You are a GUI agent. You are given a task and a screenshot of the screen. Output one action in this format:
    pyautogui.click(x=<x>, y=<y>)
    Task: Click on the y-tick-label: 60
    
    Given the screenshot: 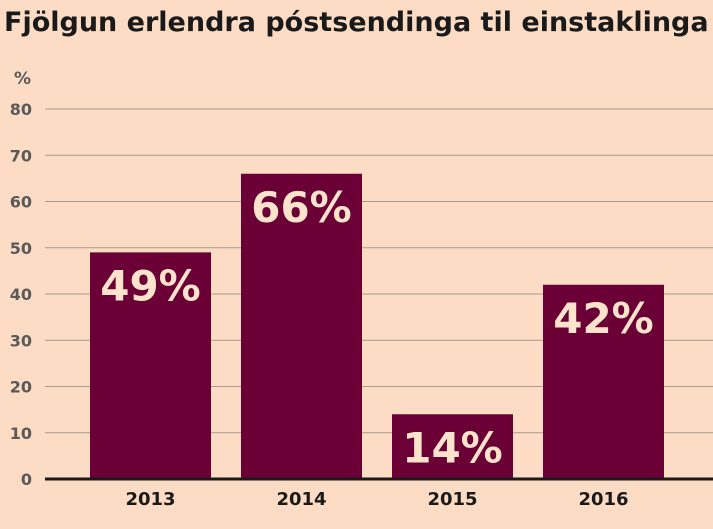 What is the action you would take?
    pyautogui.click(x=21, y=202)
    